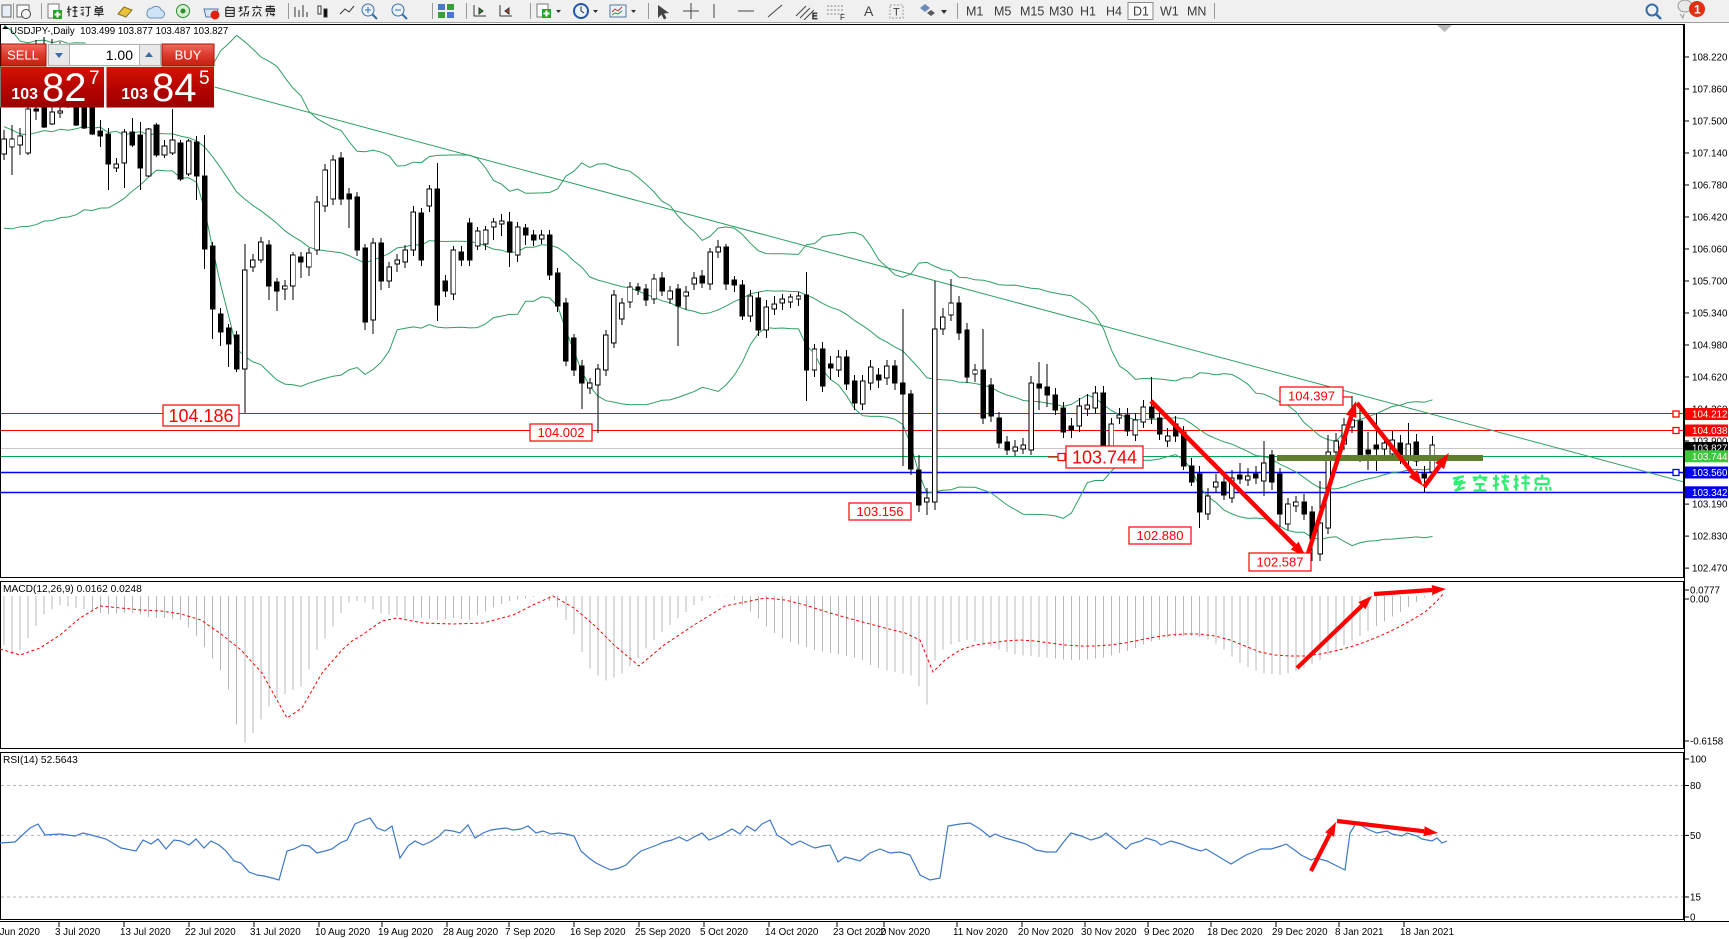 Image resolution: width=1729 pixels, height=939 pixels. Describe the element at coordinates (1169, 932) in the screenshot. I see `svg-text: 9 Dec 2020` at that location.